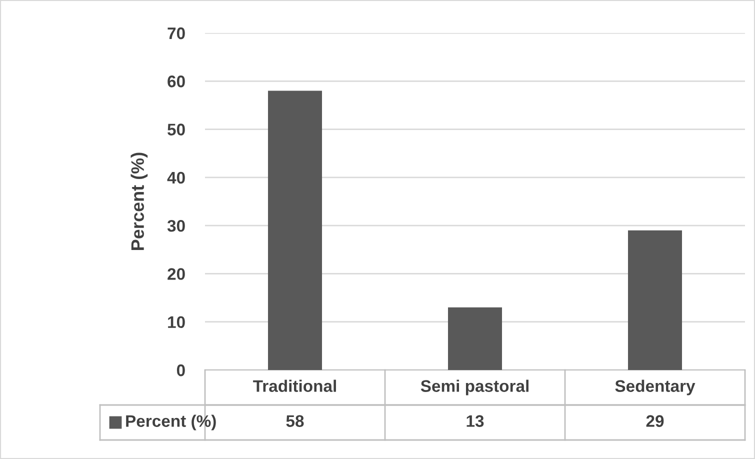 The width and height of the screenshot is (755, 459). I want to click on y-tick-label: 30, so click(176, 226).